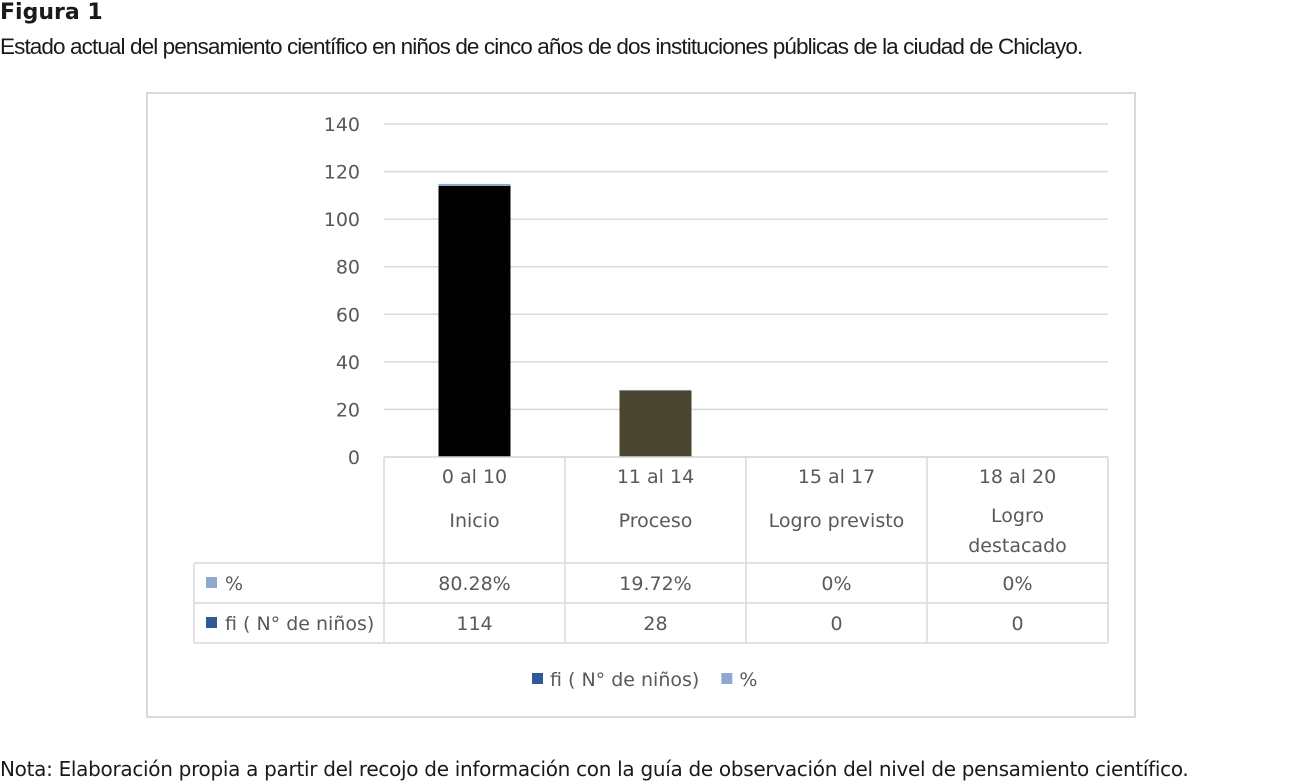 Image resolution: width=1299 pixels, height=783 pixels. Describe the element at coordinates (748, 680) in the screenshot. I see `legend-label-1: %` at that location.